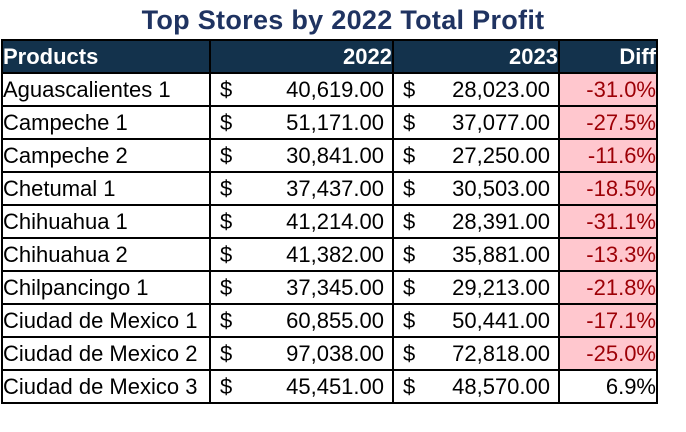 The image size is (686, 432). What do you see at coordinates (106, 188) in the screenshot?
I see `store-name-cell: Chetumal 1` at bounding box center [106, 188].